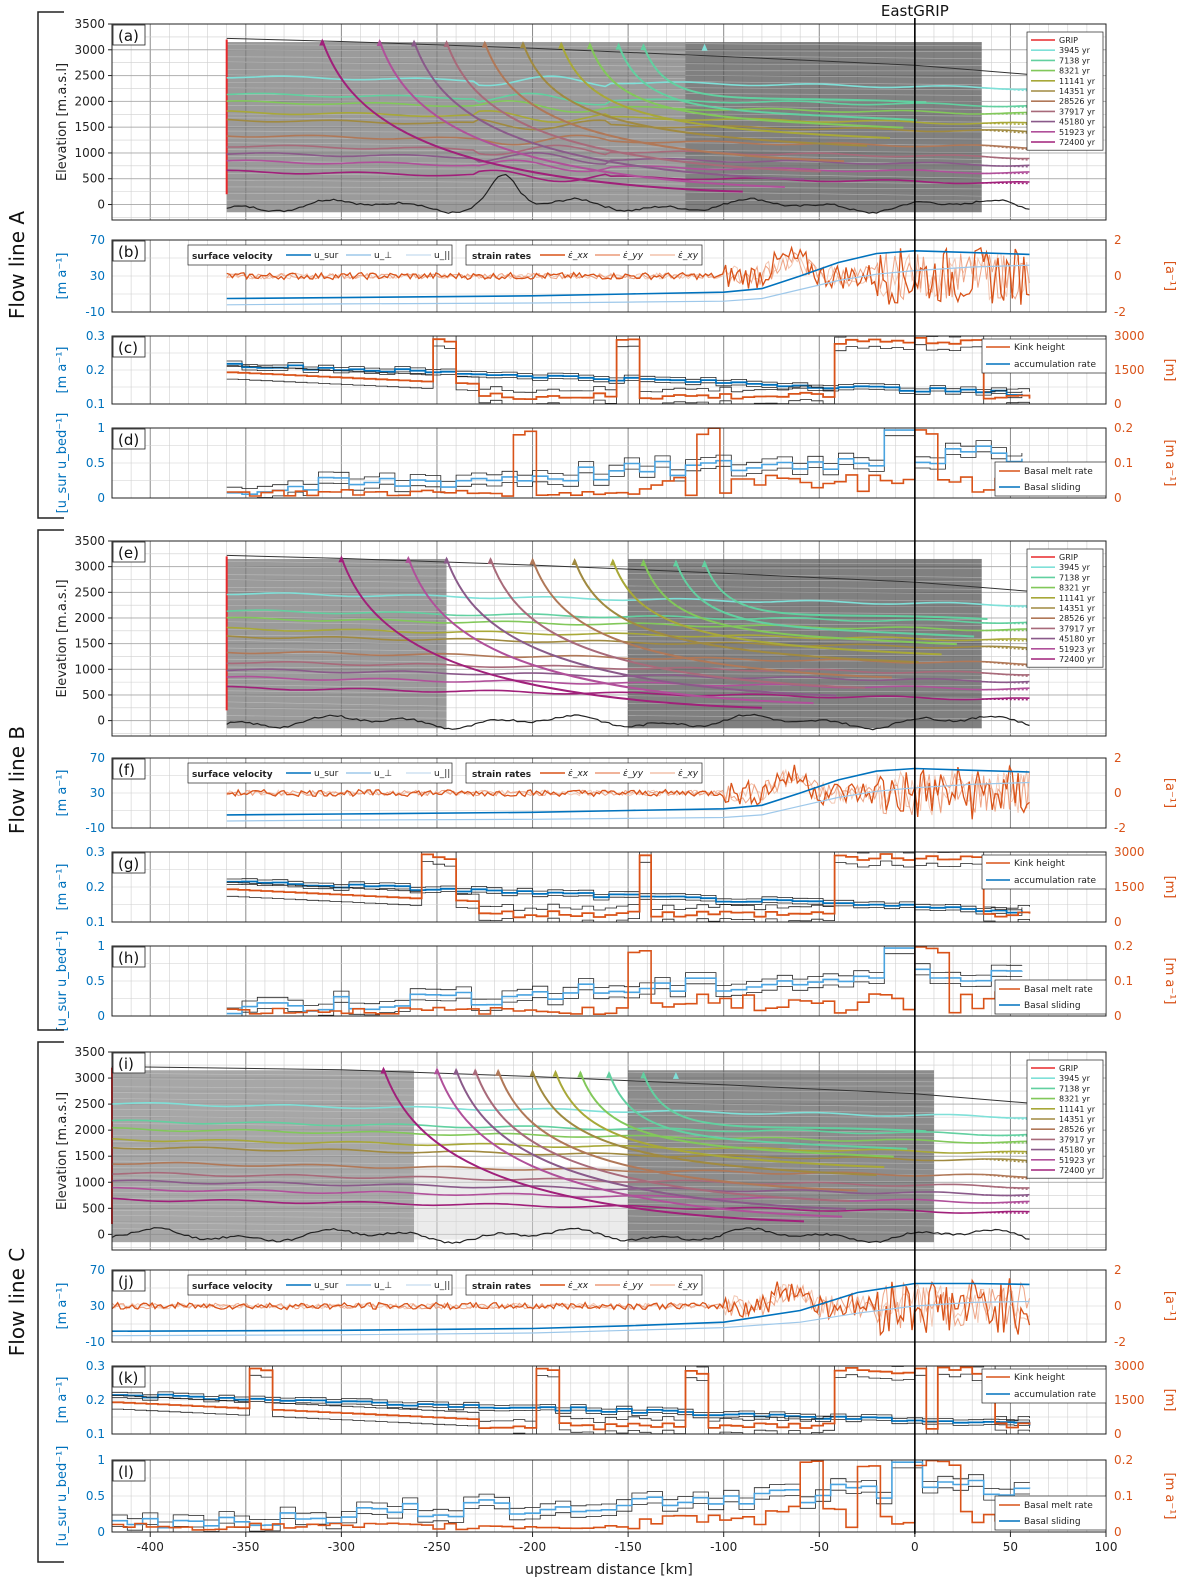 The image size is (1192, 1588). What do you see at coordinates (1050, 1513) in the screenshot?
I see `melt-legend: Basal melt rate Basal sliding` at bounding box center [1050, 1513].